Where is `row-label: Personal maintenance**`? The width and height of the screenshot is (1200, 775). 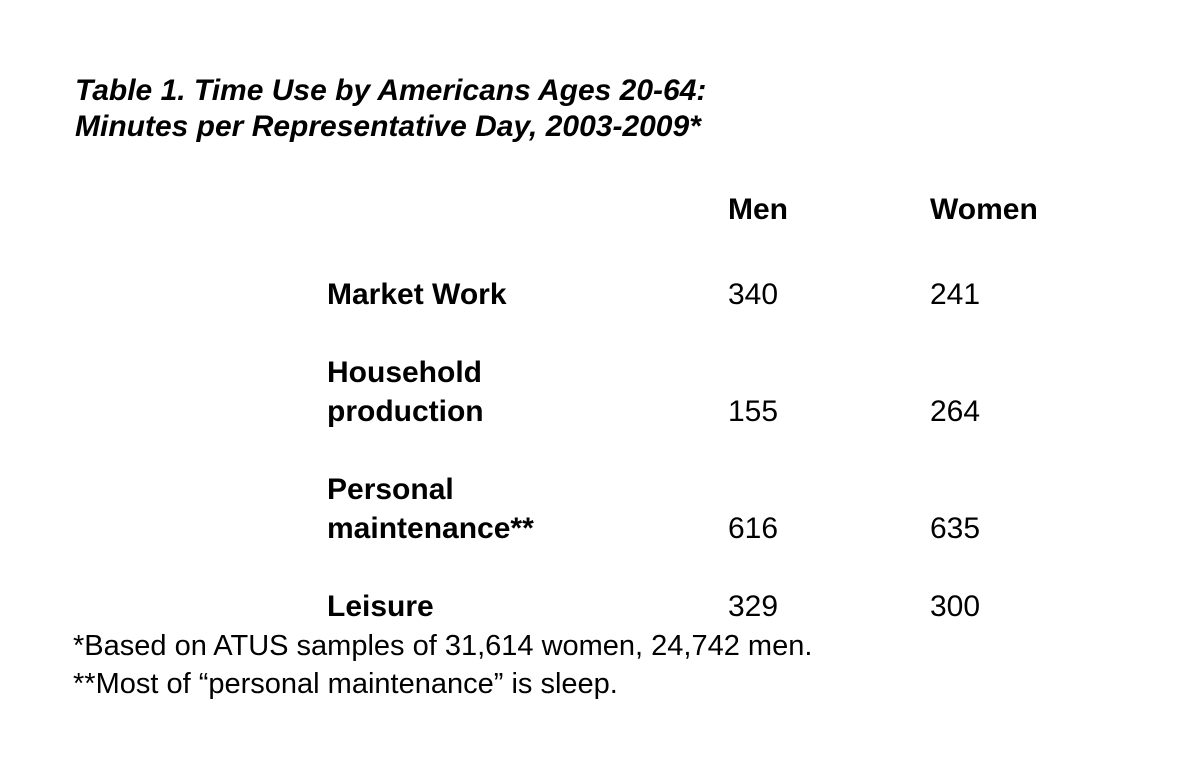 row-label: Personal maintenance** is located at coordinates (430, 509).